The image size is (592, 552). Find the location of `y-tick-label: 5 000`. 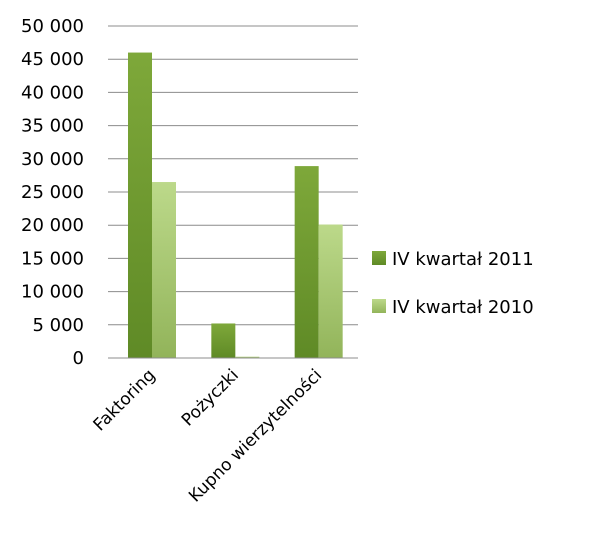

y-tick-label: 5 000 is located at coordinates (58, 325).